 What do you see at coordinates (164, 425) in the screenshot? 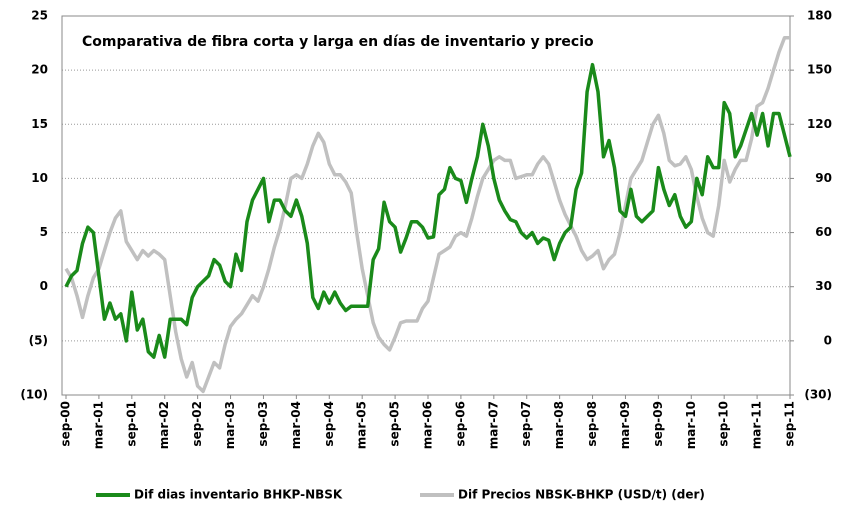
I see `x-tick-label: mar-02` at bounding box center [164, 425].